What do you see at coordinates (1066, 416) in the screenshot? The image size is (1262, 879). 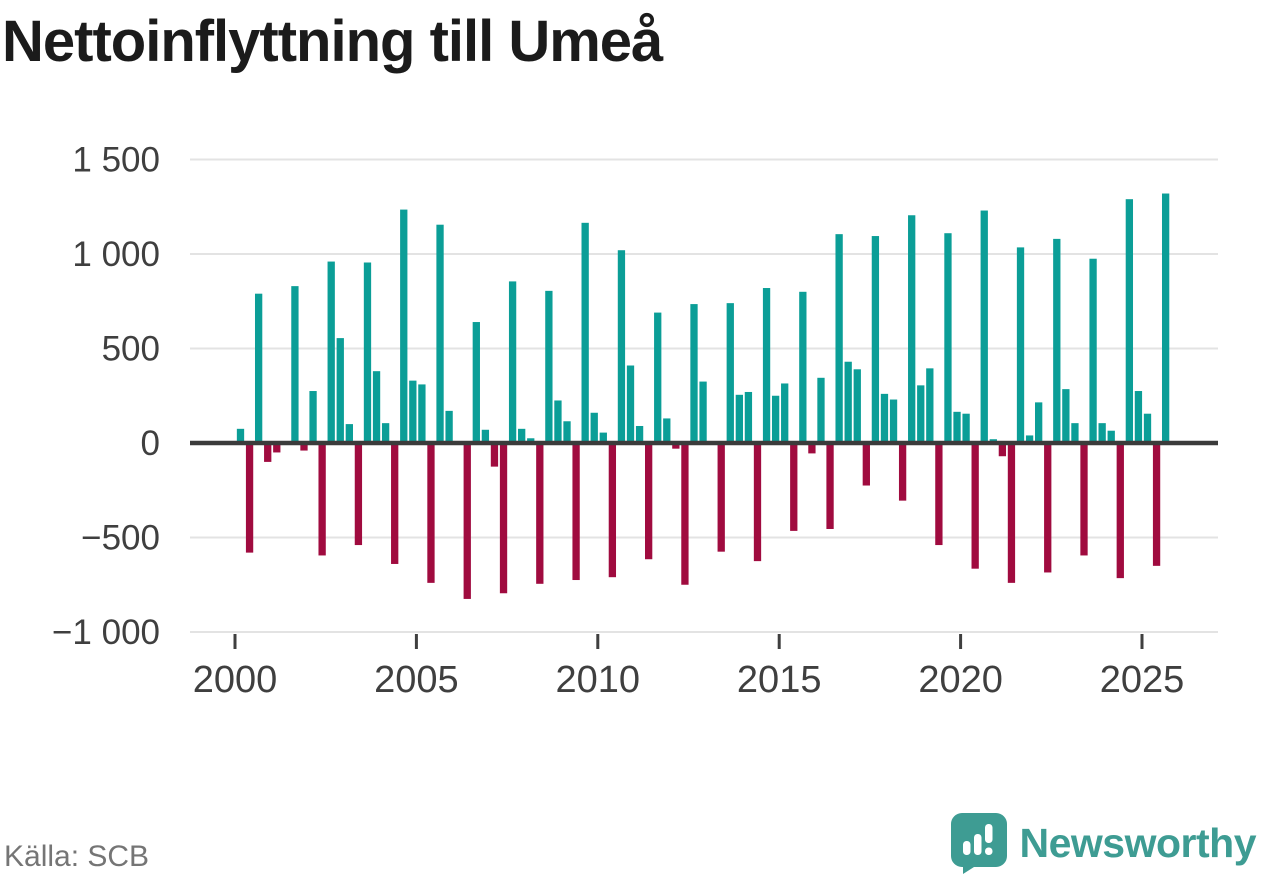 I see `bar-2022-Q4` at bounding box center [1066, 416].